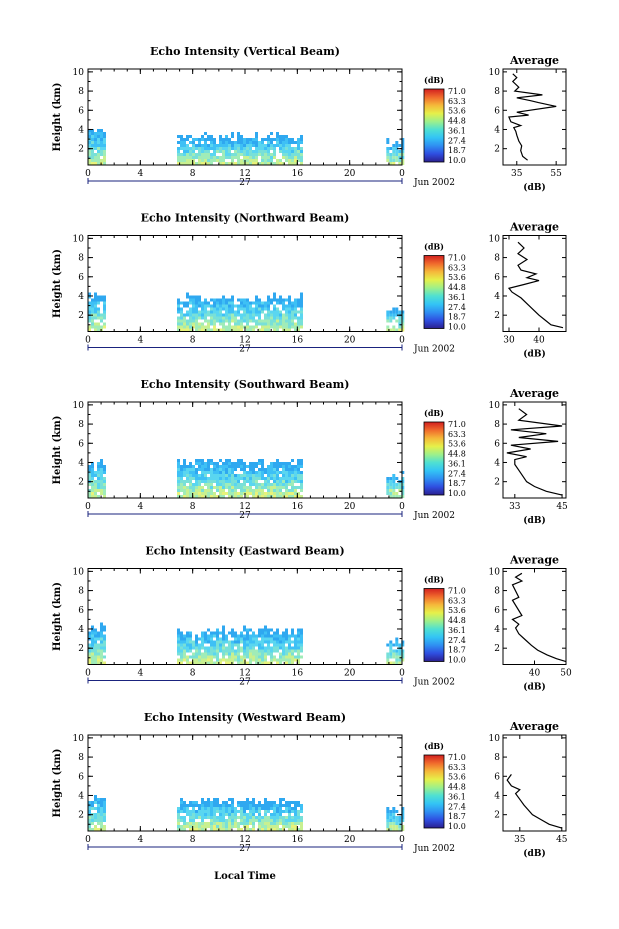 The width and height of the screenshot is (619, 929). Describe the element at coordinates (245, 683) in the screenshot. I see `day-label: 27` at that location.